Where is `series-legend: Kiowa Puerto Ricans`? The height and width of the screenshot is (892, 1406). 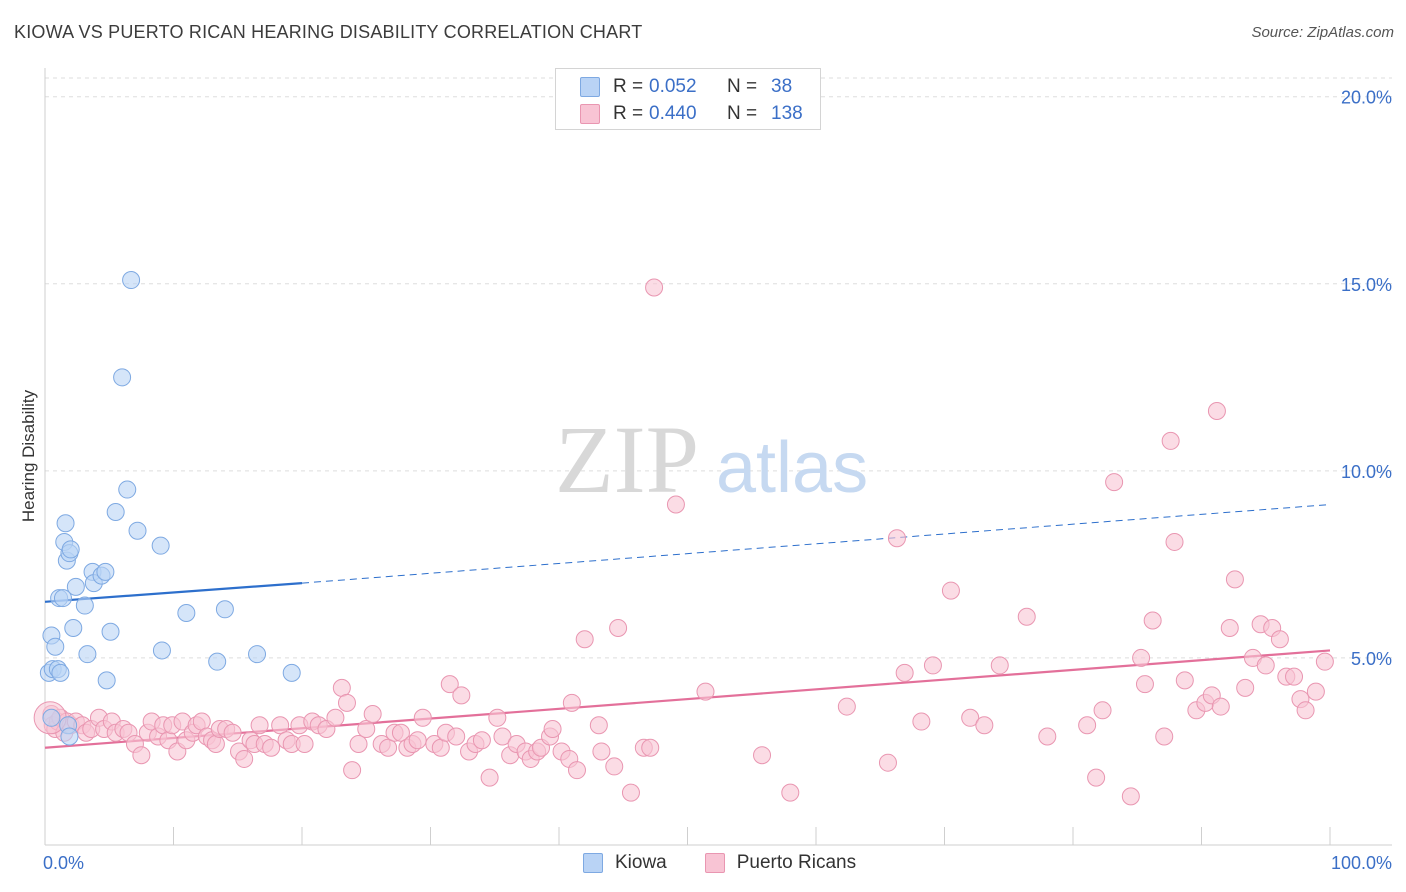 series-legend: Kiowa Puerto Ricans is located at coordinates (738, 863).